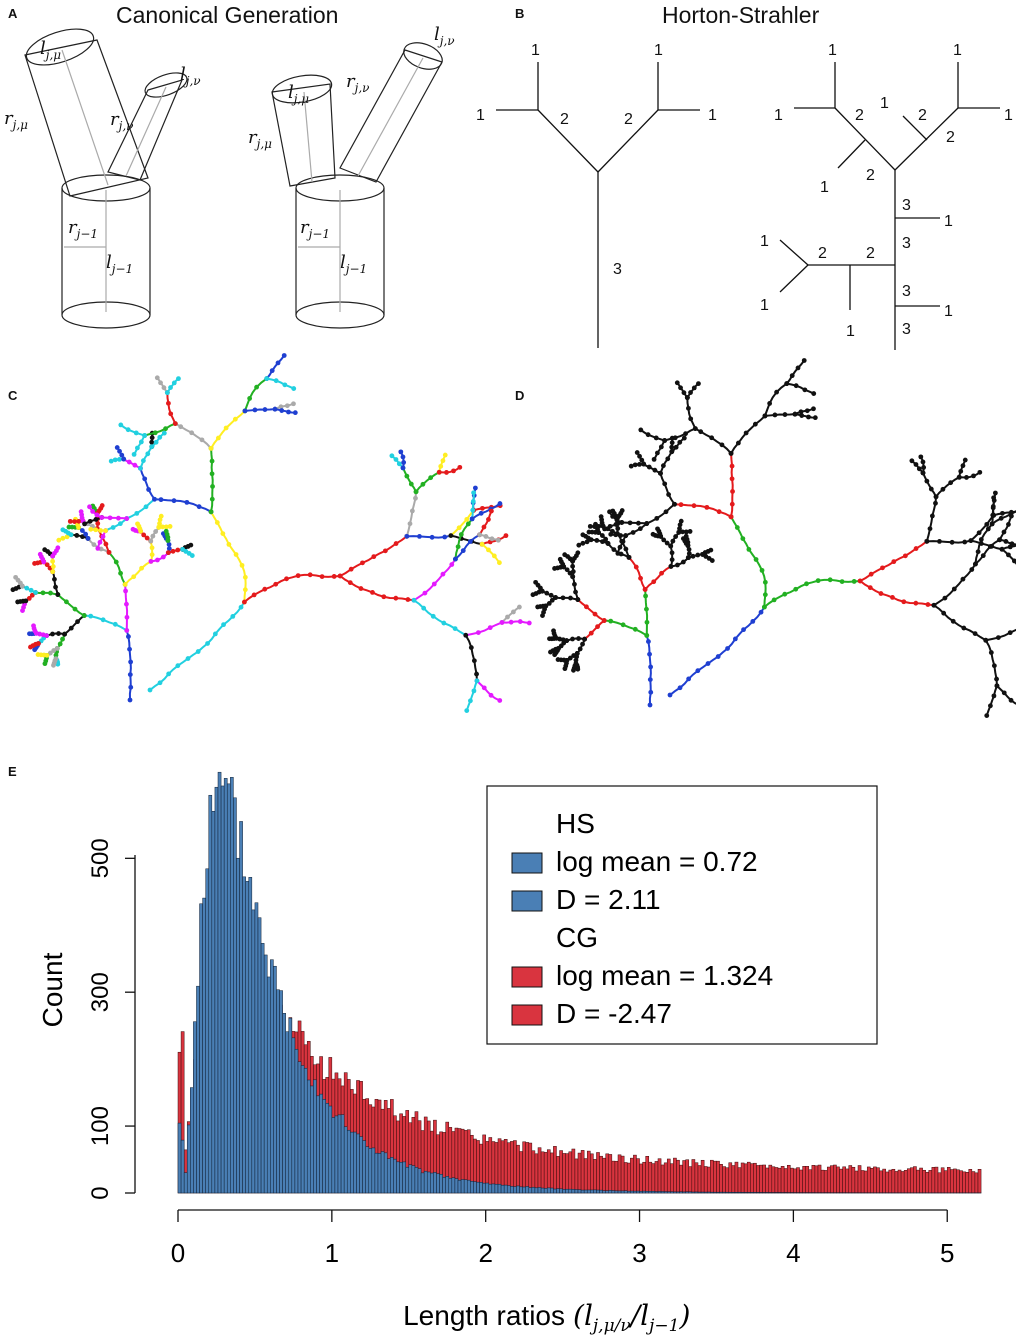 The image size is (1016, 1339). I want to click on hs2-label: 1, so click(957, 50).